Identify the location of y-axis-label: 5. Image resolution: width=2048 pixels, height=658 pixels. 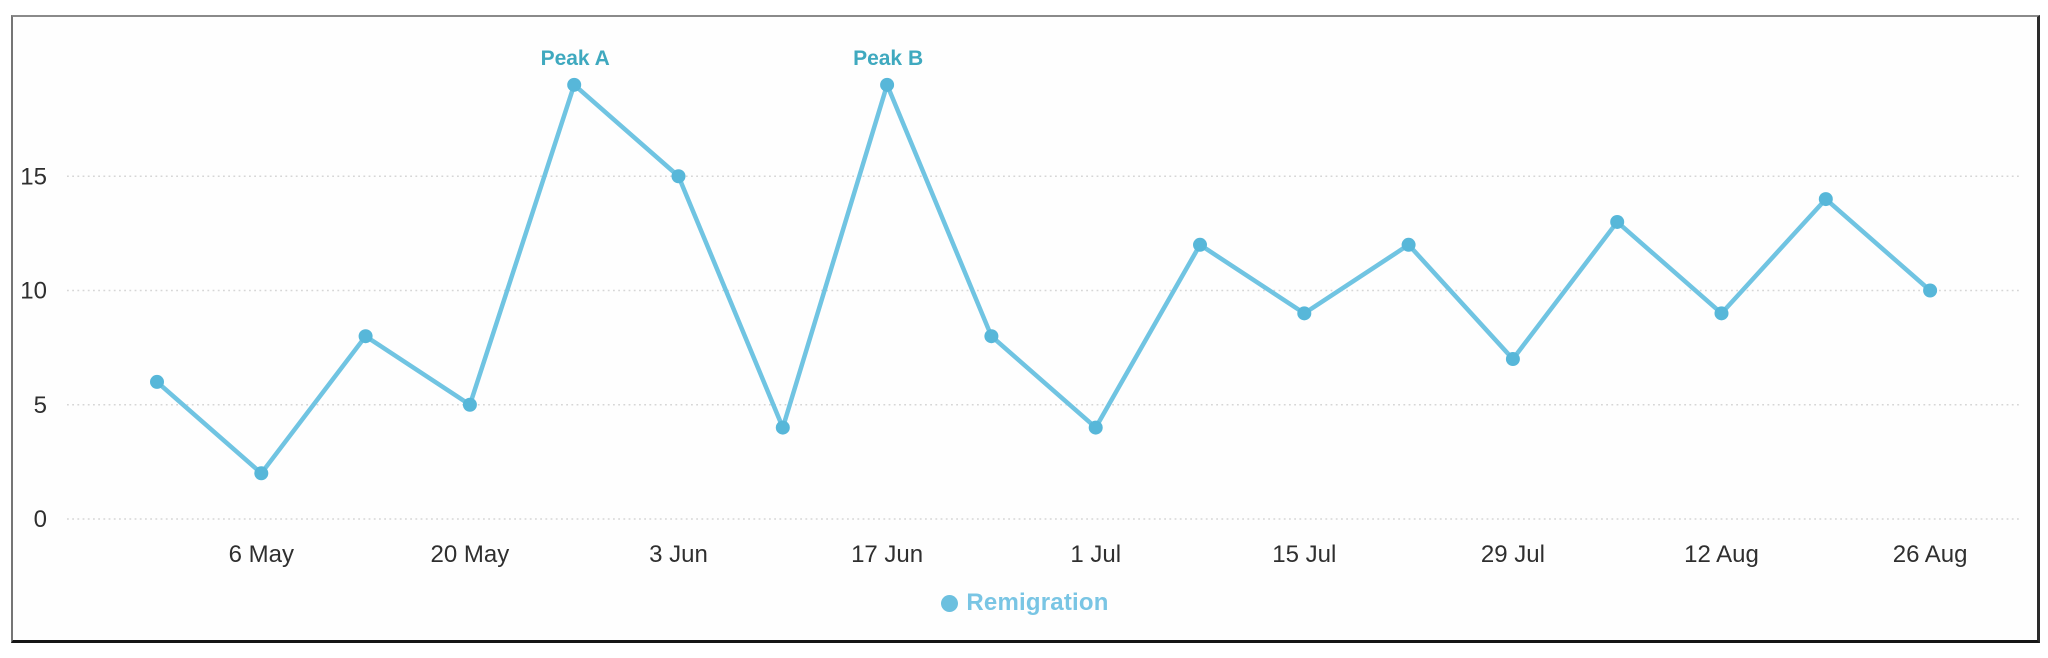
(40, 405).